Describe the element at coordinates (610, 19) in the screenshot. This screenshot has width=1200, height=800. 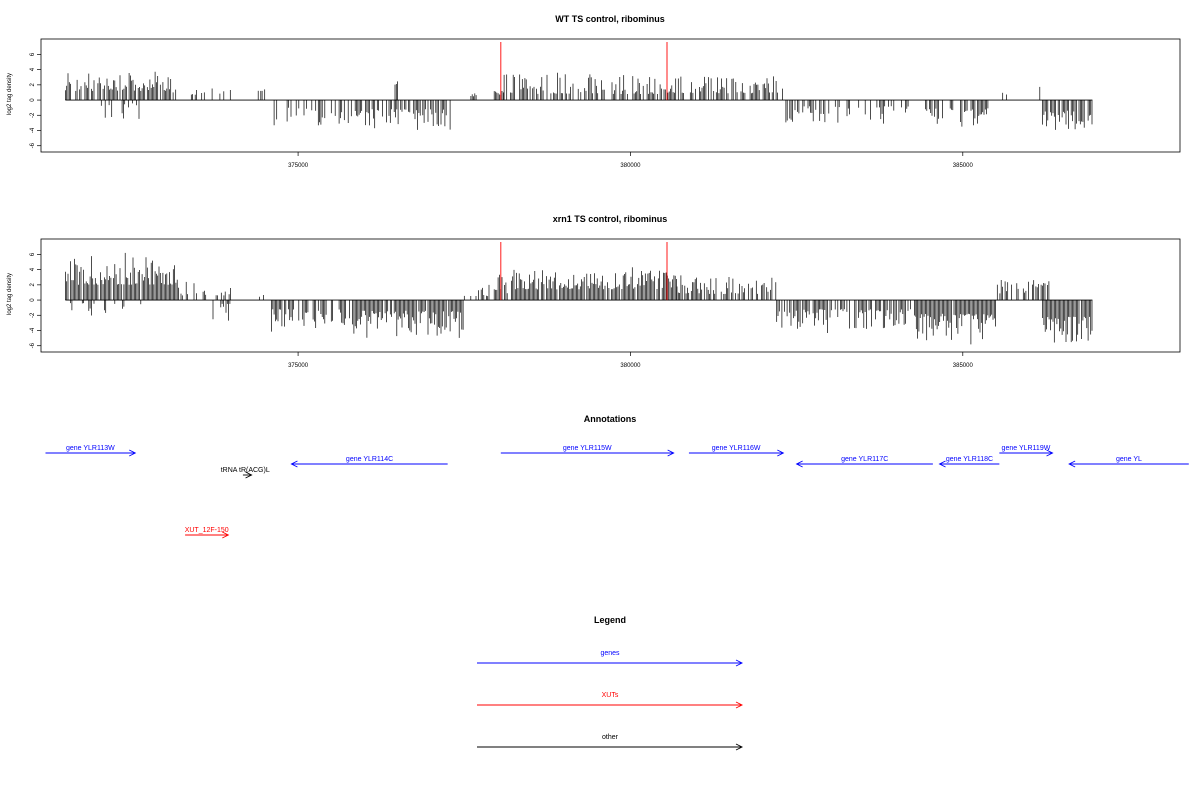
I see `panel-title: WT TS control, ribominus` at that location.